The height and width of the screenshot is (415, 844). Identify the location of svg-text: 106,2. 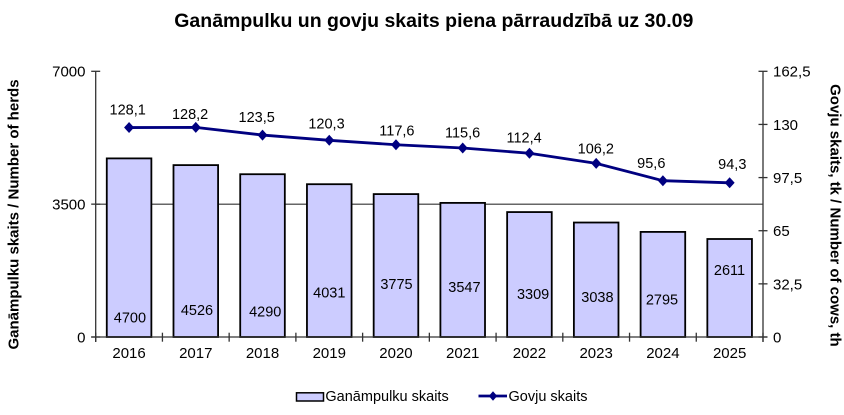
(596, 150).